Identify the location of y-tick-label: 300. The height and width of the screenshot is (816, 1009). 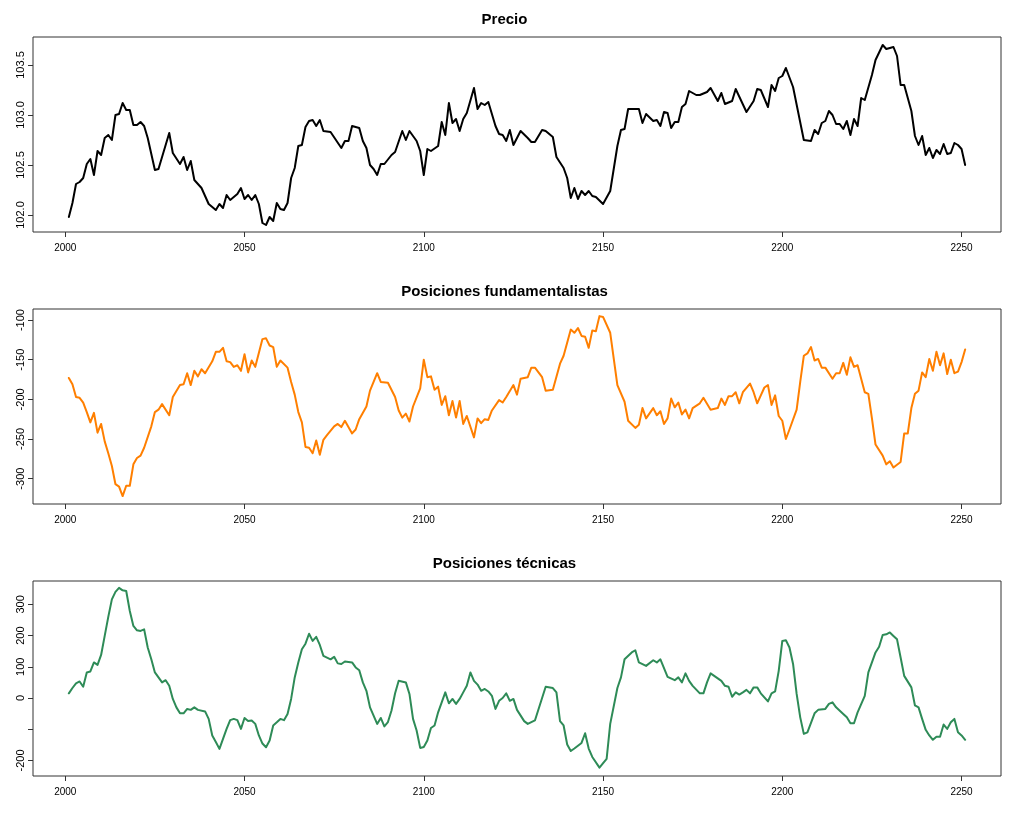
(19, 604).